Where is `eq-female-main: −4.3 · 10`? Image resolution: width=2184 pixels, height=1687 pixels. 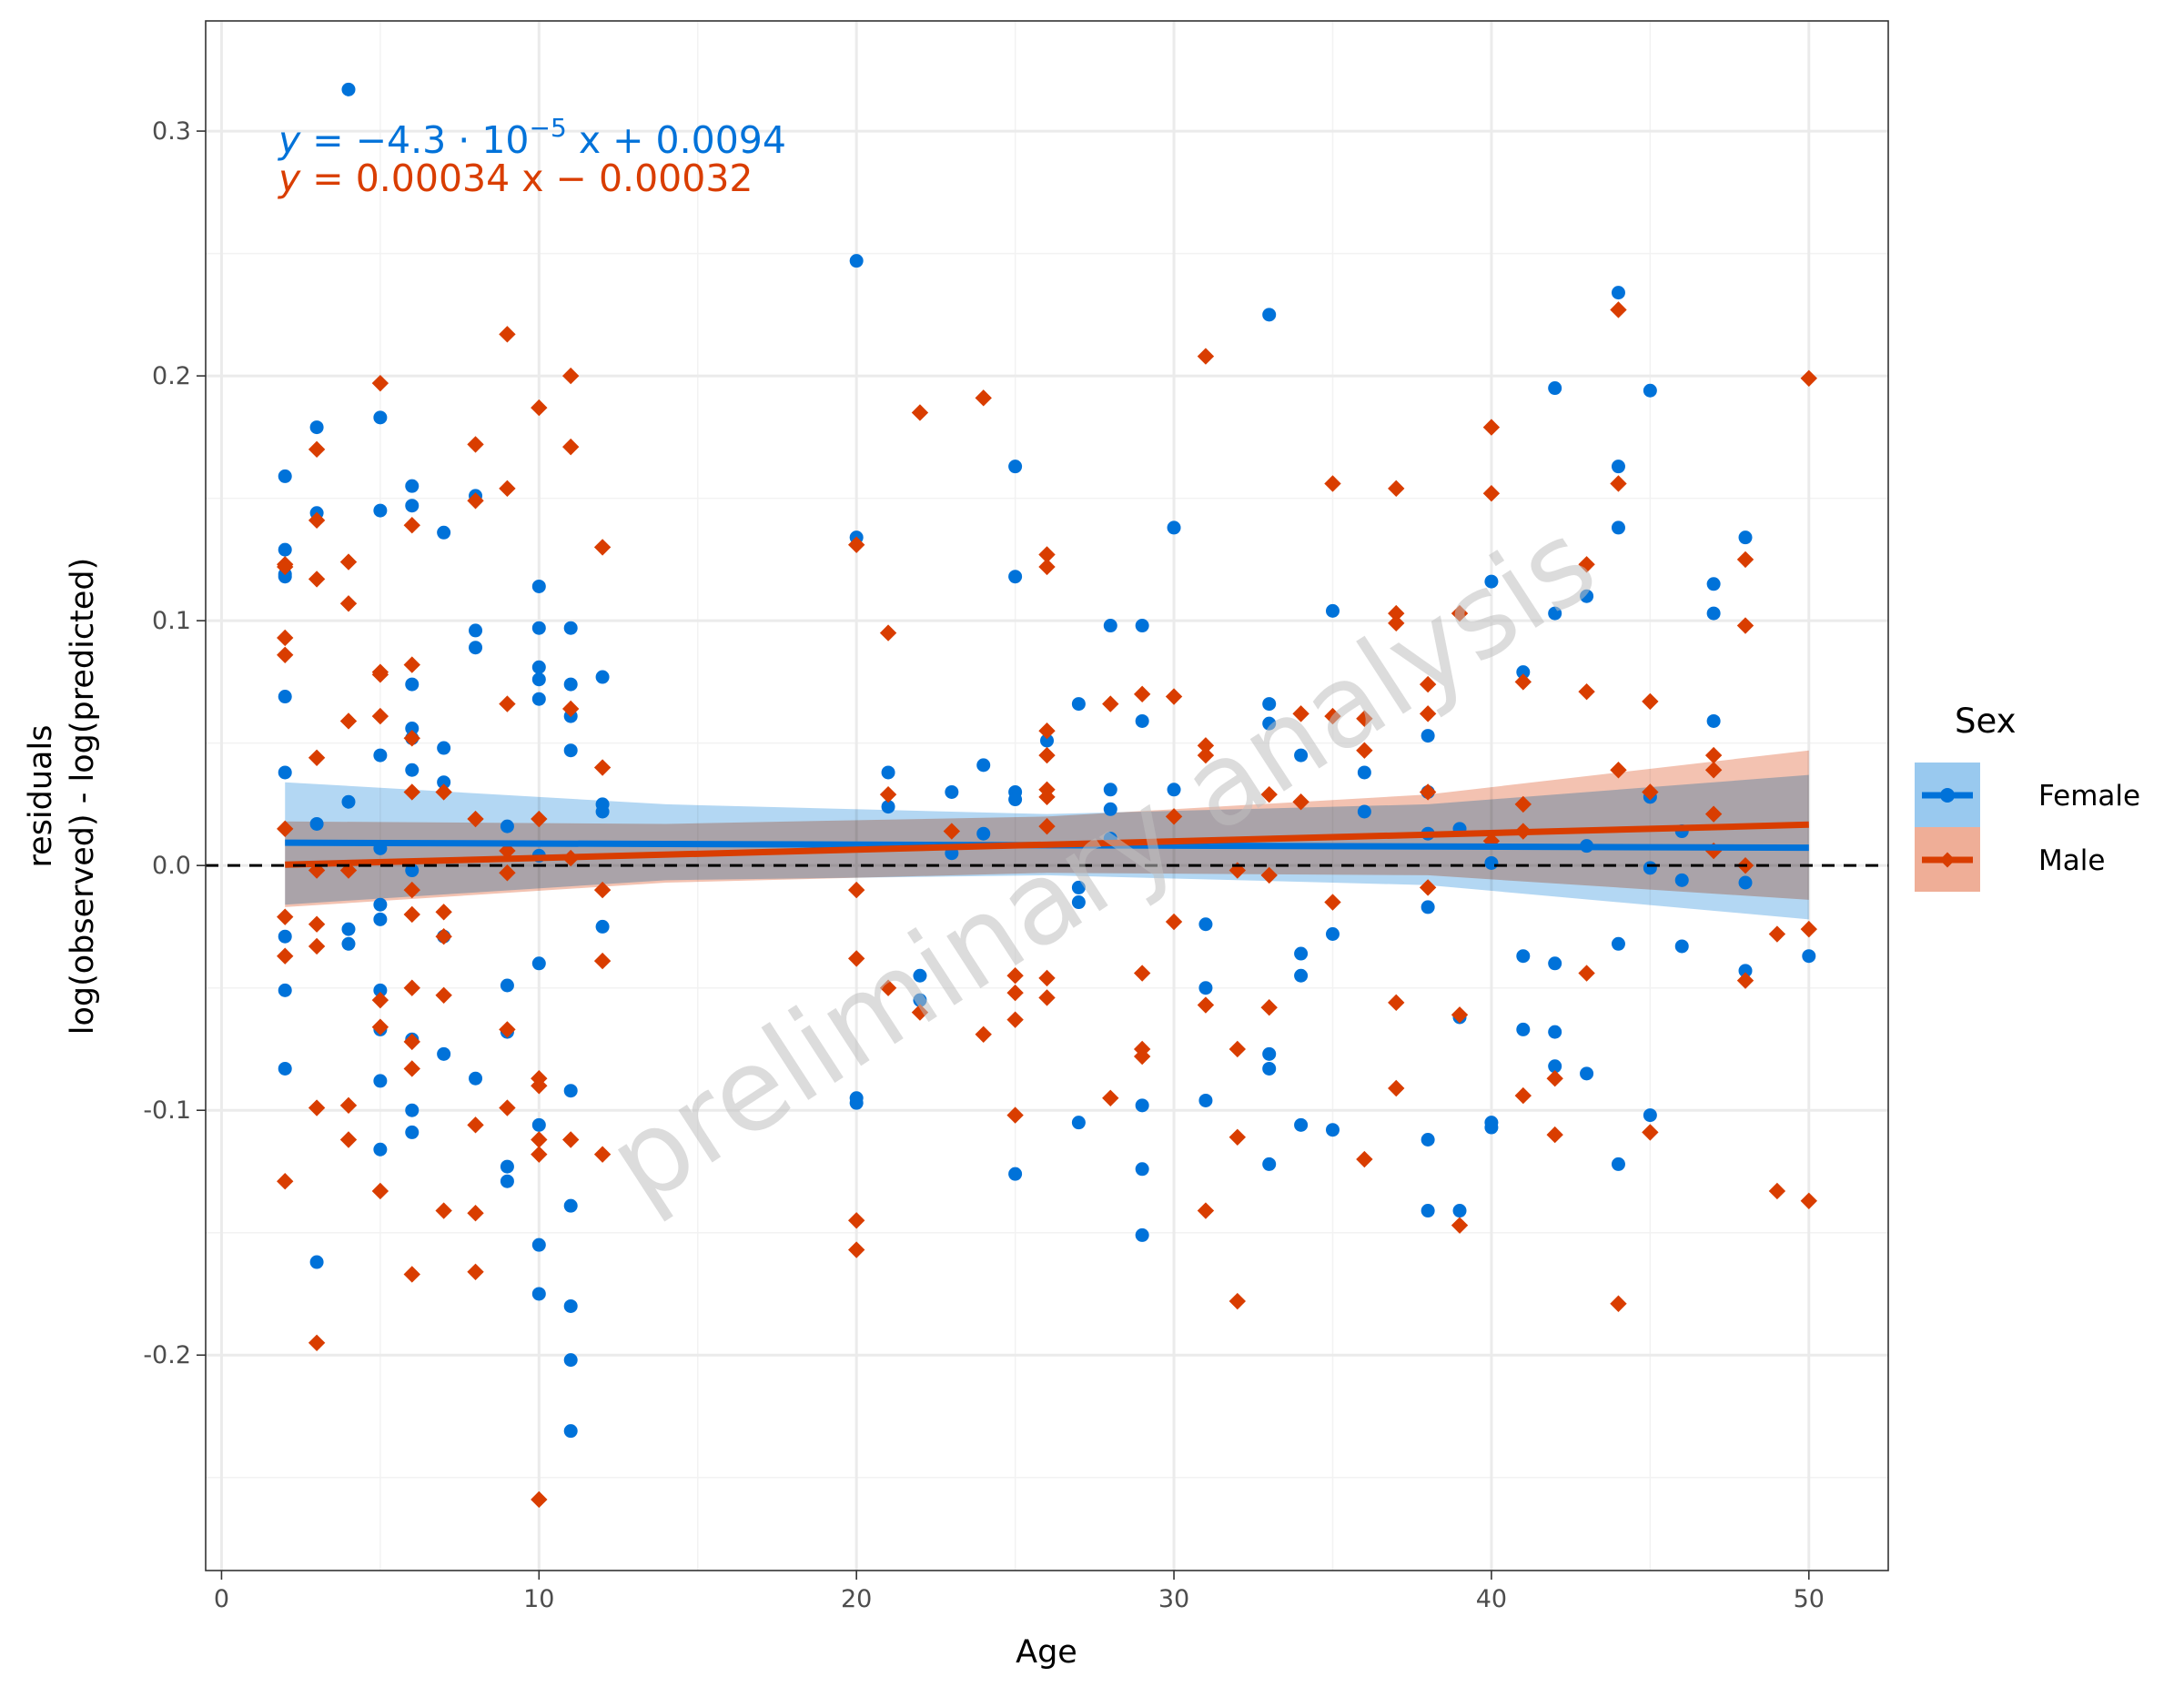
eq-female-main: −4.3 · 10 is located at coordinates (443, 140).